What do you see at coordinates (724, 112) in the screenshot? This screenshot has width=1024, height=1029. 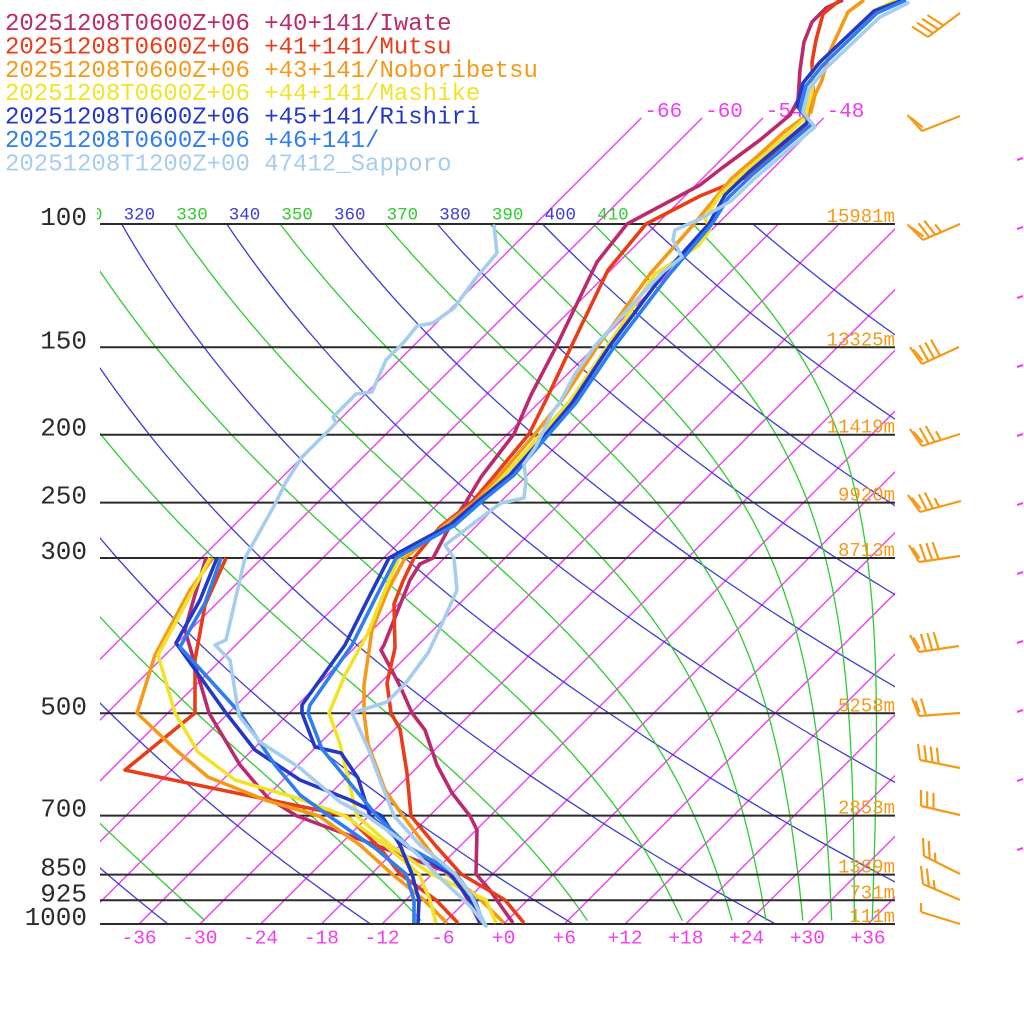 I see `svg-text: -60` at bounding box center [724, 112].